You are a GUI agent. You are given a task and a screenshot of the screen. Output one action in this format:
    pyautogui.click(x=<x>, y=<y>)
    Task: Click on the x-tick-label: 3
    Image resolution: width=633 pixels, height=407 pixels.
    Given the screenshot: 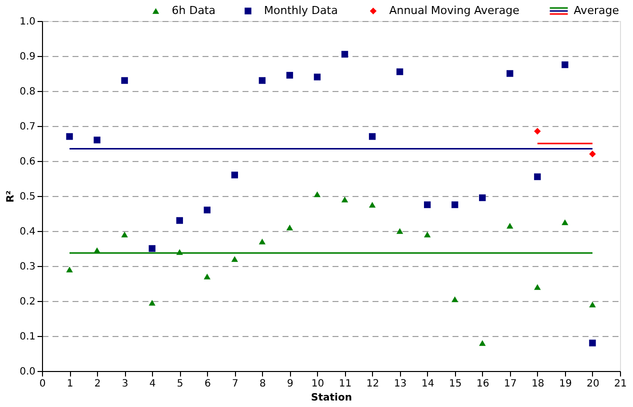 What is the action you would take?
    pyautogui.click(x=125, y=384)
    